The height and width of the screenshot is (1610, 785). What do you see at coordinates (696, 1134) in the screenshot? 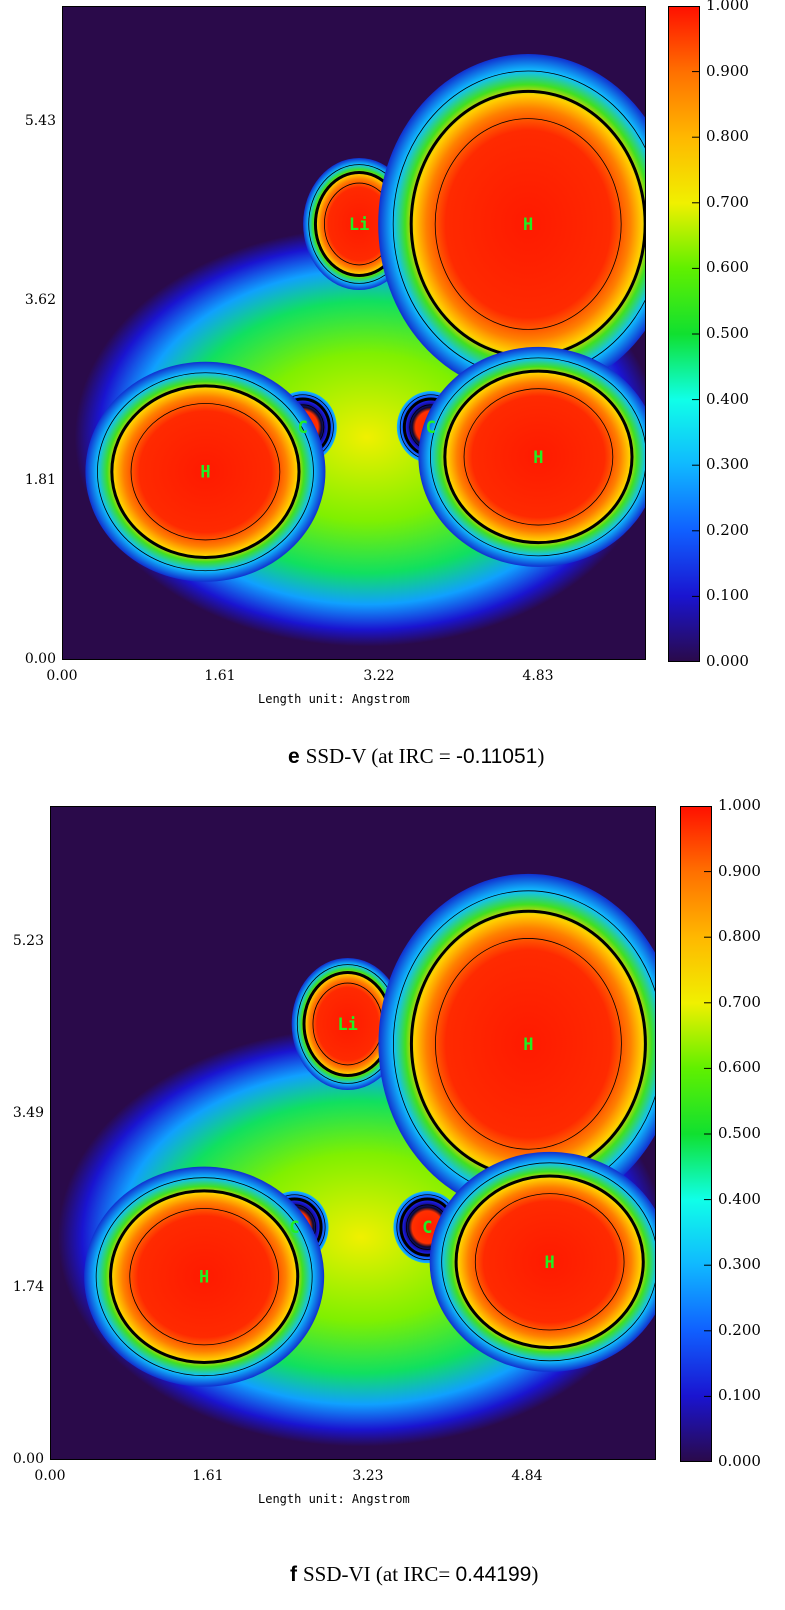
I see `colorbar-f` at bounding box center [696, 1134].